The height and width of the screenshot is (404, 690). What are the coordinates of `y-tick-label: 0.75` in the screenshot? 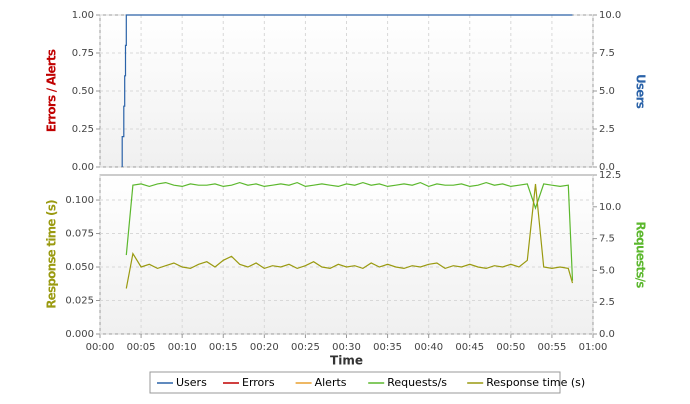 It's located at (83, 53).